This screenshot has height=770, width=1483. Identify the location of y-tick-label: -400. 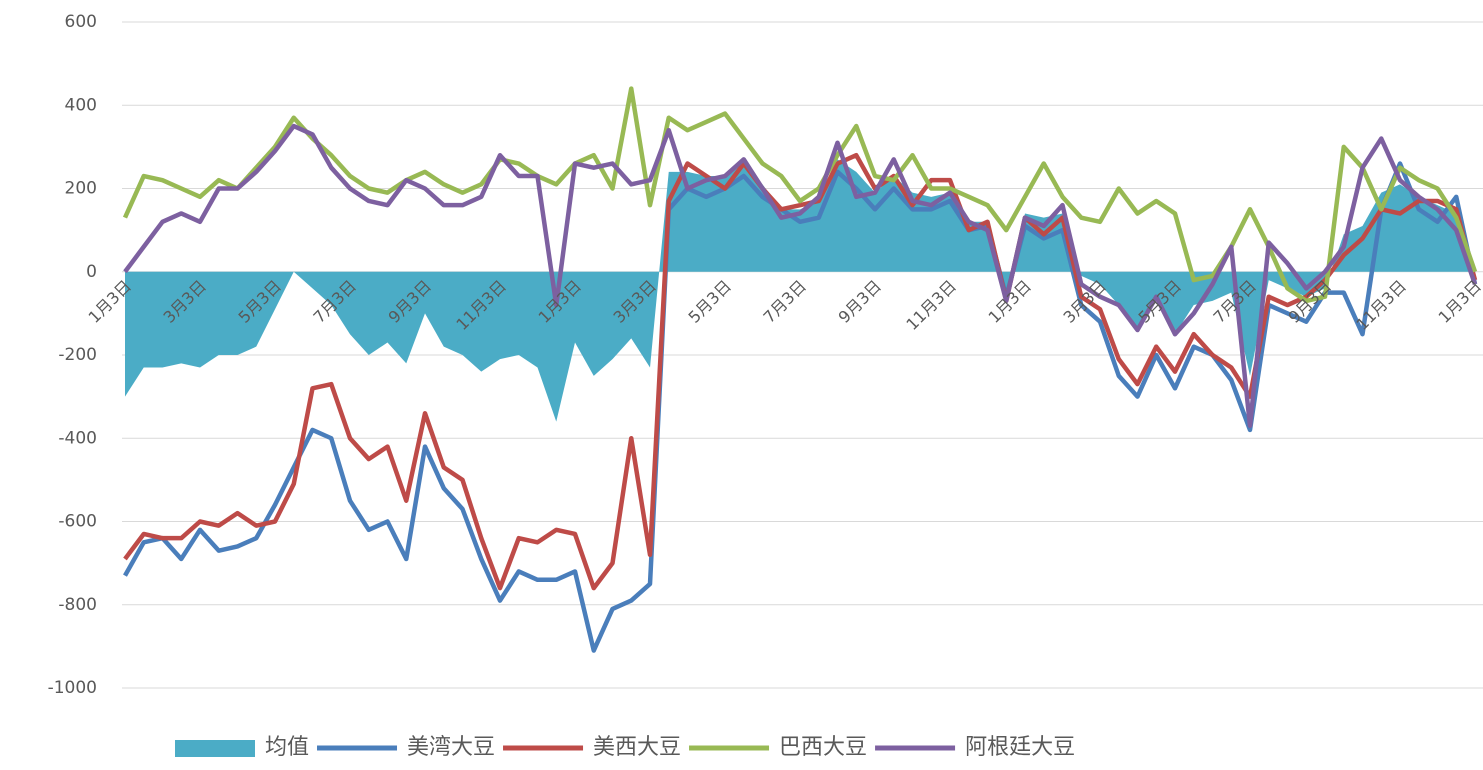
(77, 438).